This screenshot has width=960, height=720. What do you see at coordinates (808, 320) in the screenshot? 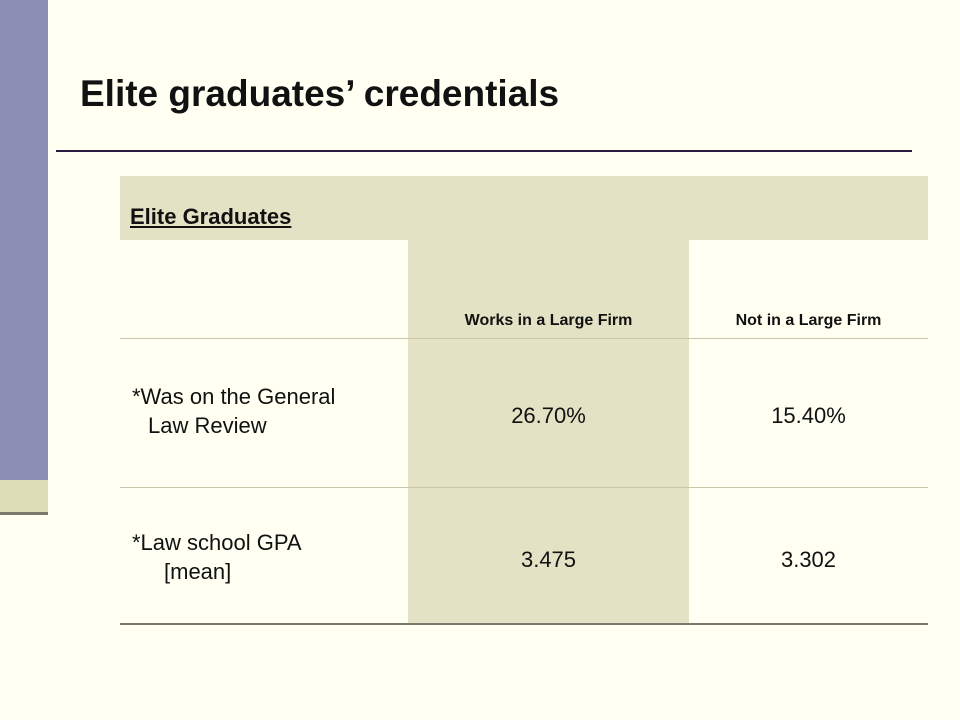
I see `column-header-not-large-firm: Not in a Large Firm` at bounding box center [808, 320].